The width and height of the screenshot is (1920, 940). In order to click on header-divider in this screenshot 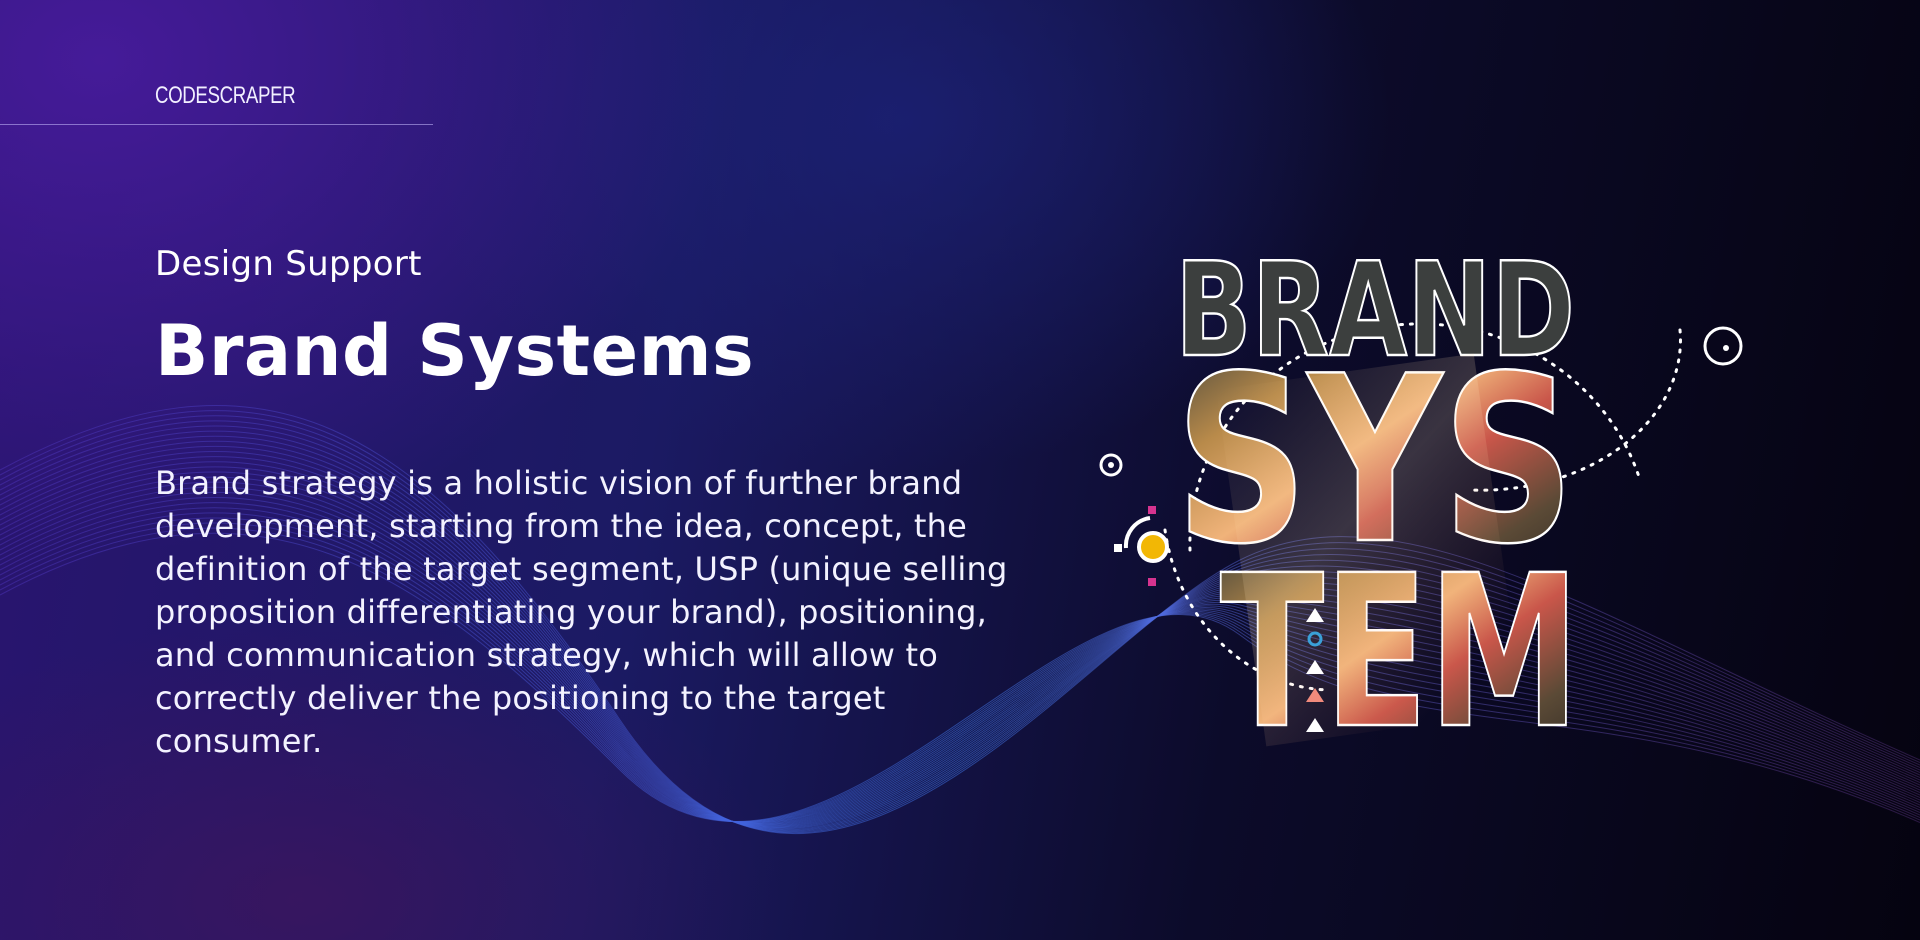, I will do `click(216, 124)`.